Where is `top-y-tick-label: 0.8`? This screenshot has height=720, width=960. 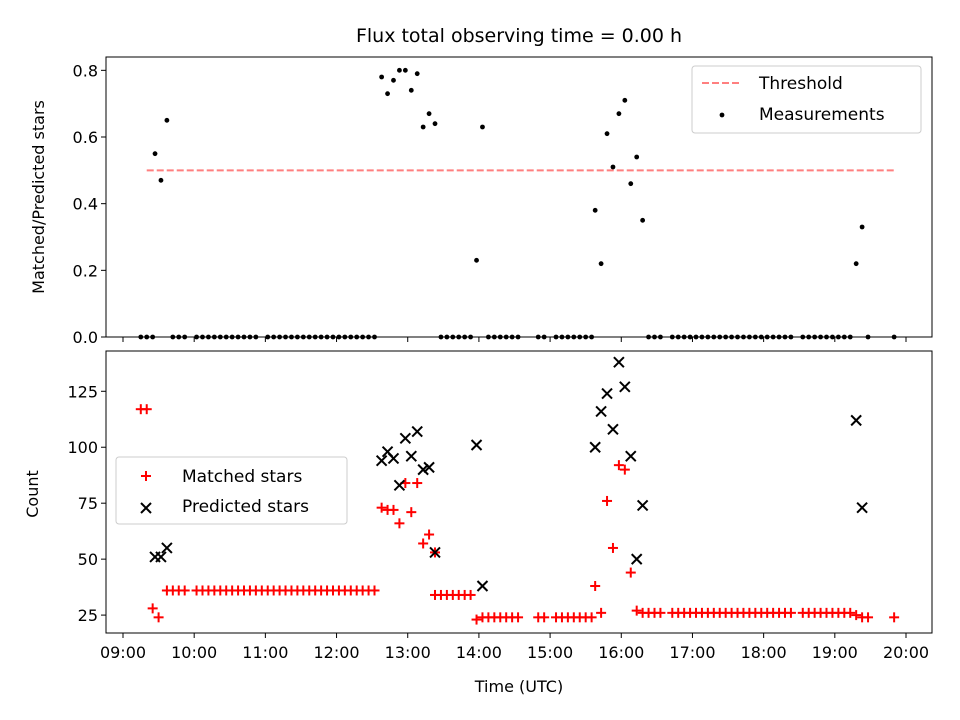
top-y-tick-label: 0.8 is located at coordinates (85, 70).